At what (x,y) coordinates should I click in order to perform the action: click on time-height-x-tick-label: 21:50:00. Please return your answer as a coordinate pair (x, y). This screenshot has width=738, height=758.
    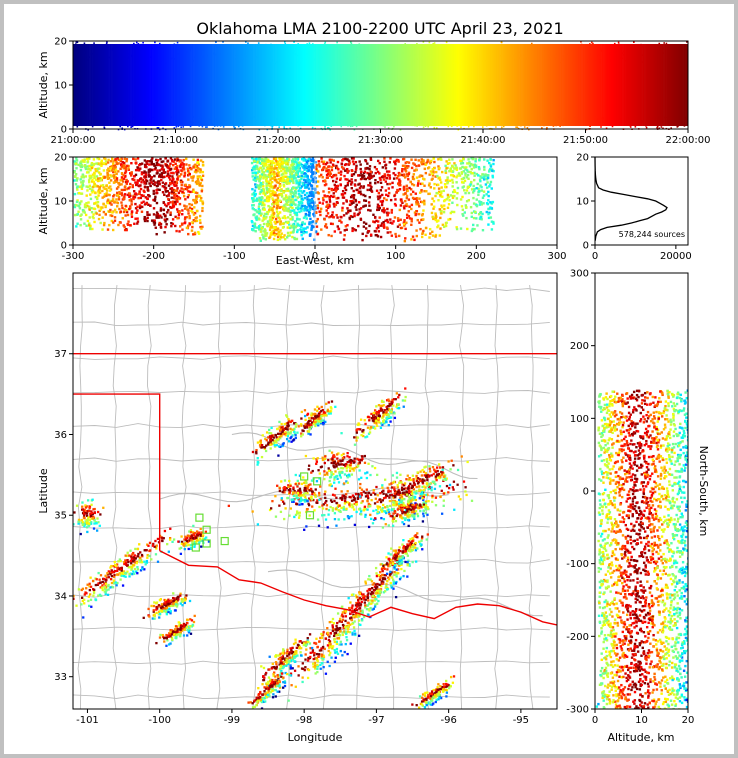
    Looking at the image, I should click on (585, 140).